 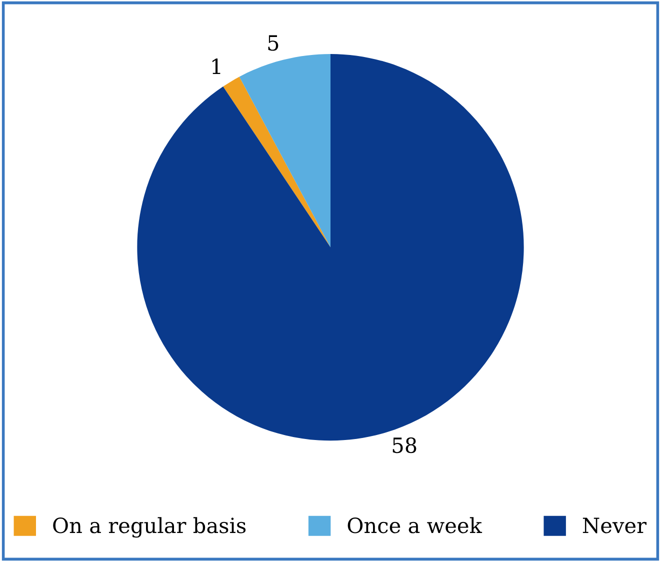 What do you see at coordinates (273, 43) in the screenshot?
I see `data-label: 5` at bounding box center [273, 43].